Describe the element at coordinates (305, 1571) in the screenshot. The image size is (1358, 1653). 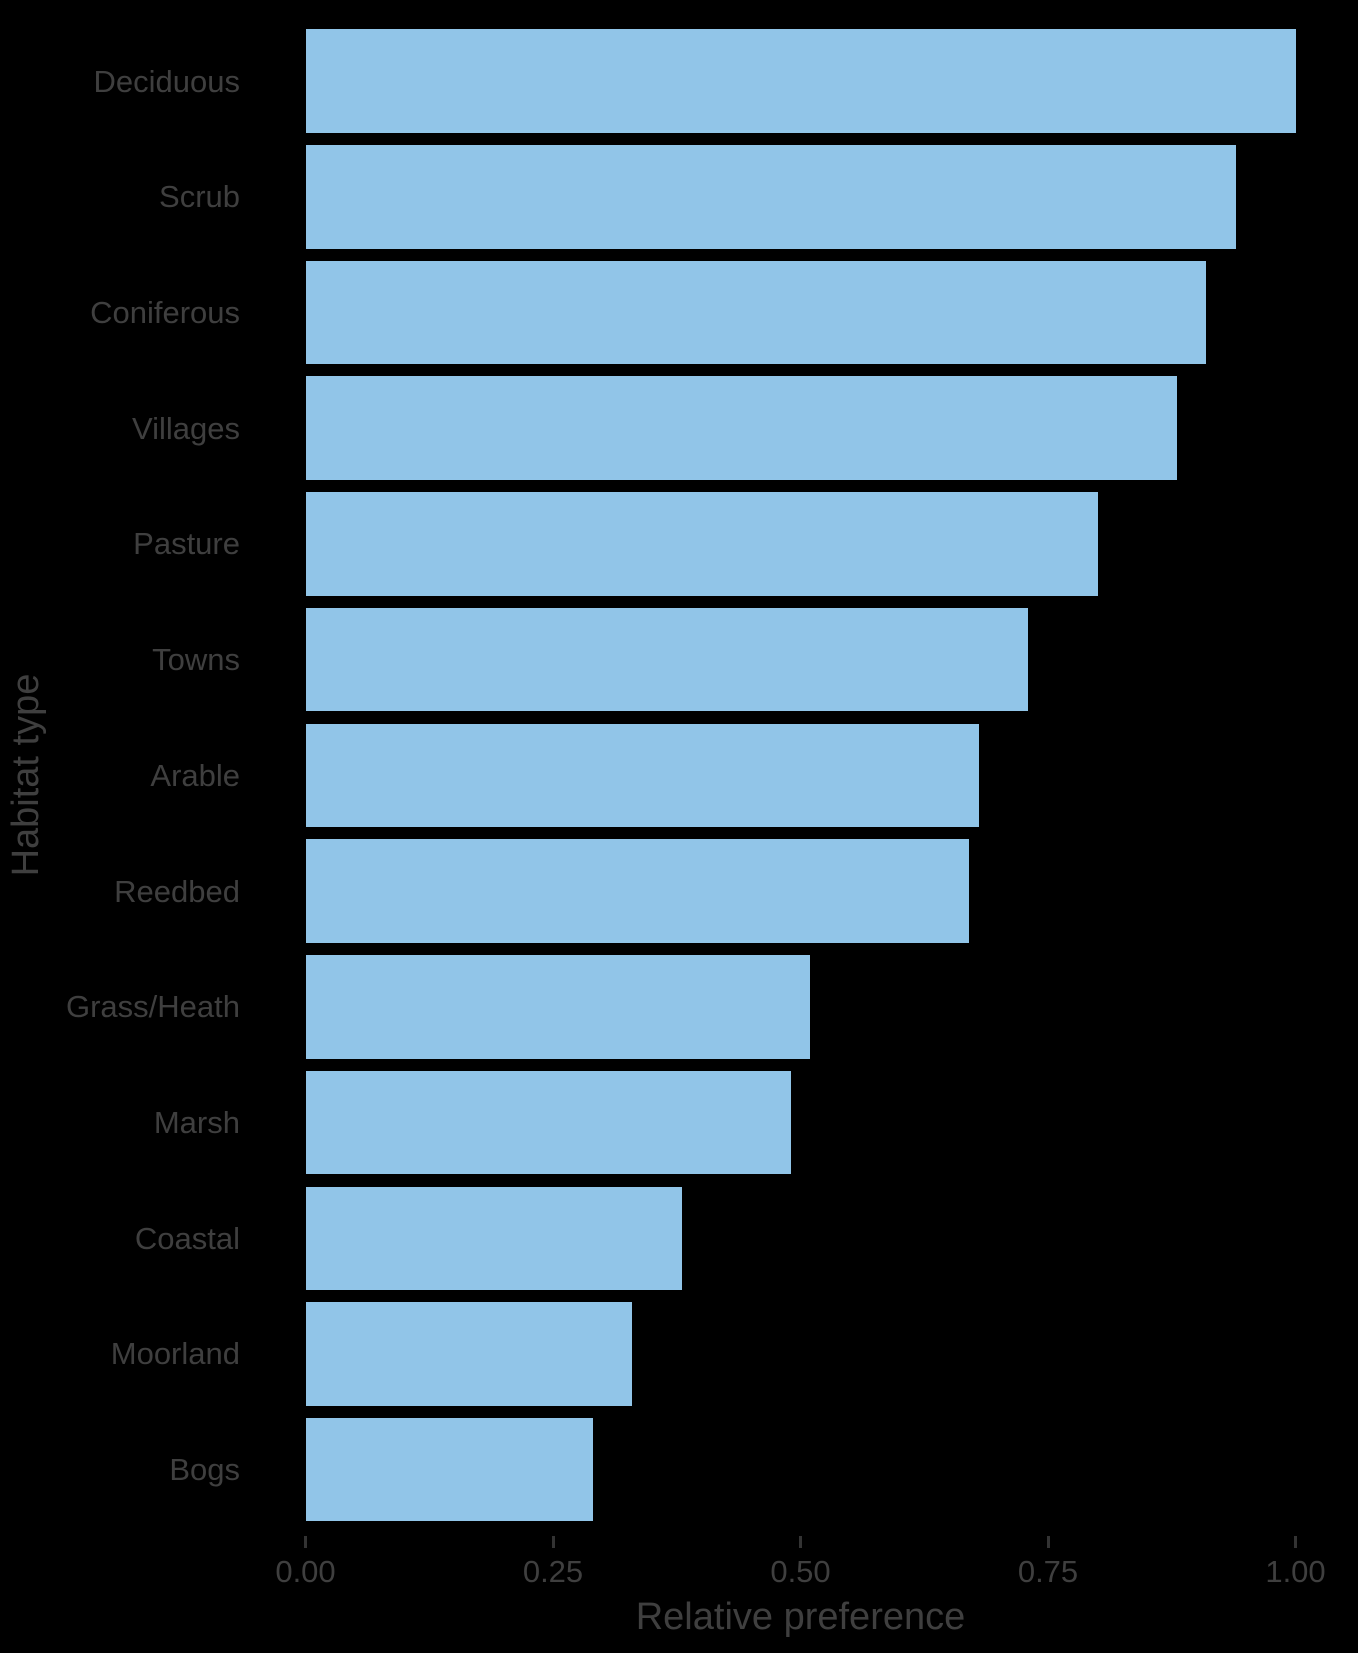
I see `x-tick-label: 0.00` at that location.